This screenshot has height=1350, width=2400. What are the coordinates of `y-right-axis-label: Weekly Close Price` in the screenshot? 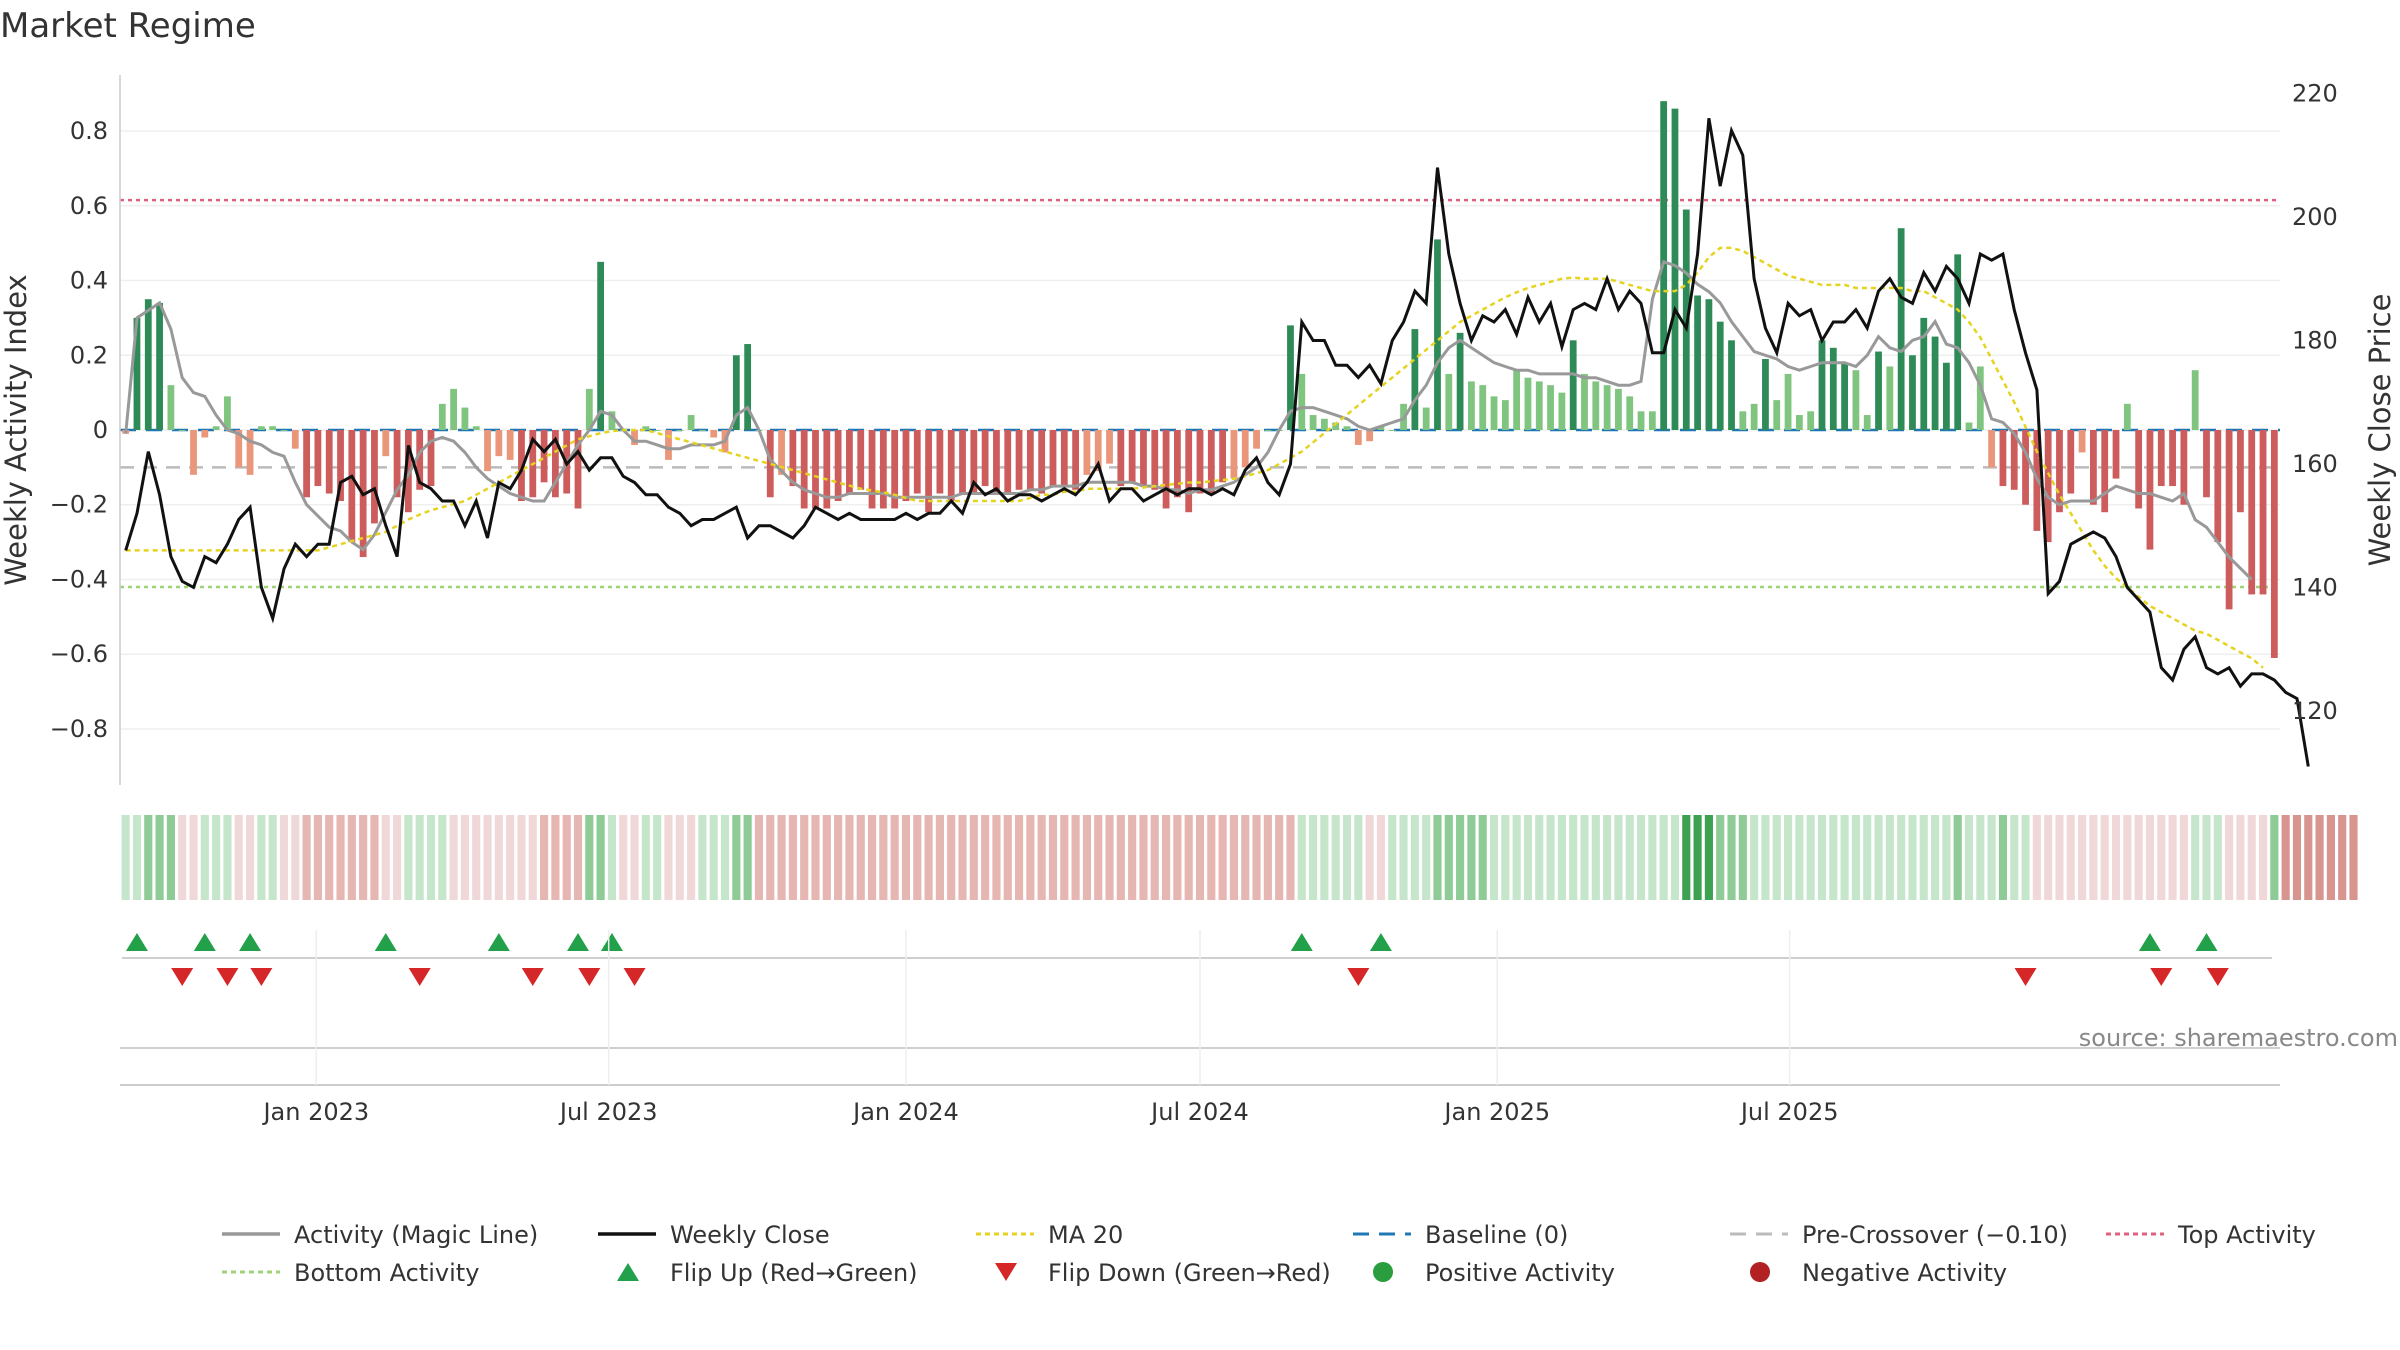 It's located at (2380, 430).